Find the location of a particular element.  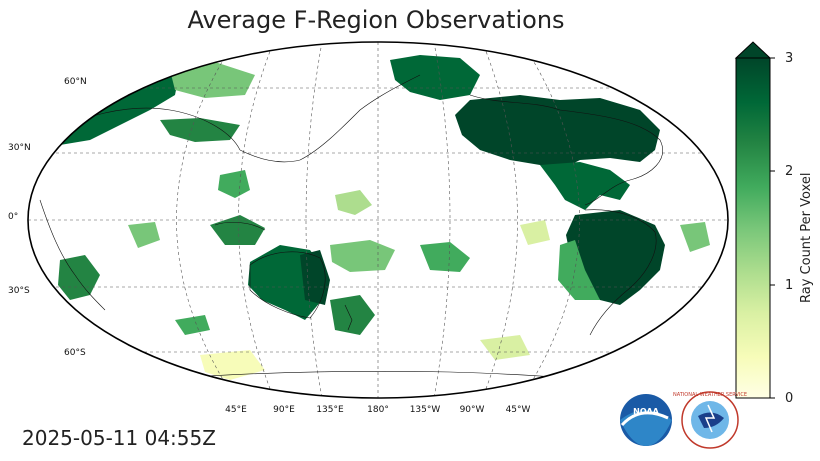

colorbar-extend-arrow is located at coordinates (753, 50).